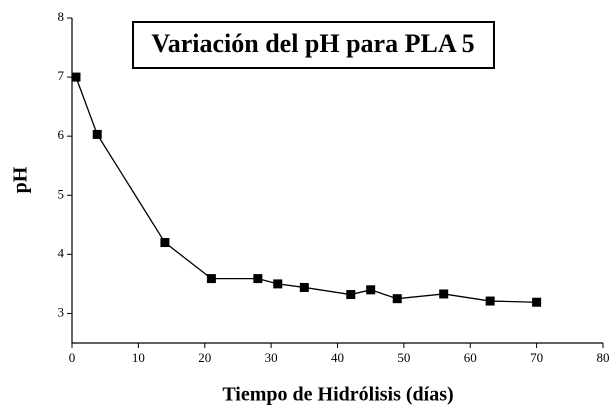  I want to click on y-tick-label: 4, so click(61, 252).